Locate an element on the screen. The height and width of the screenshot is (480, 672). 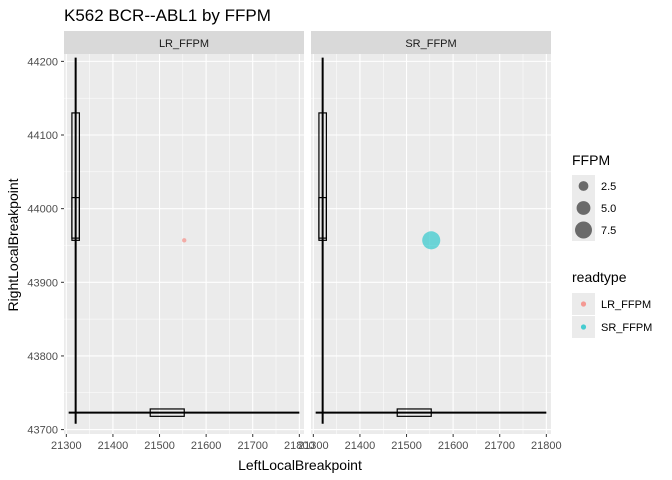
y-axis-ticks: 43700 43800 43900 44000 44100 44200 is located at coordinates (45, 246).